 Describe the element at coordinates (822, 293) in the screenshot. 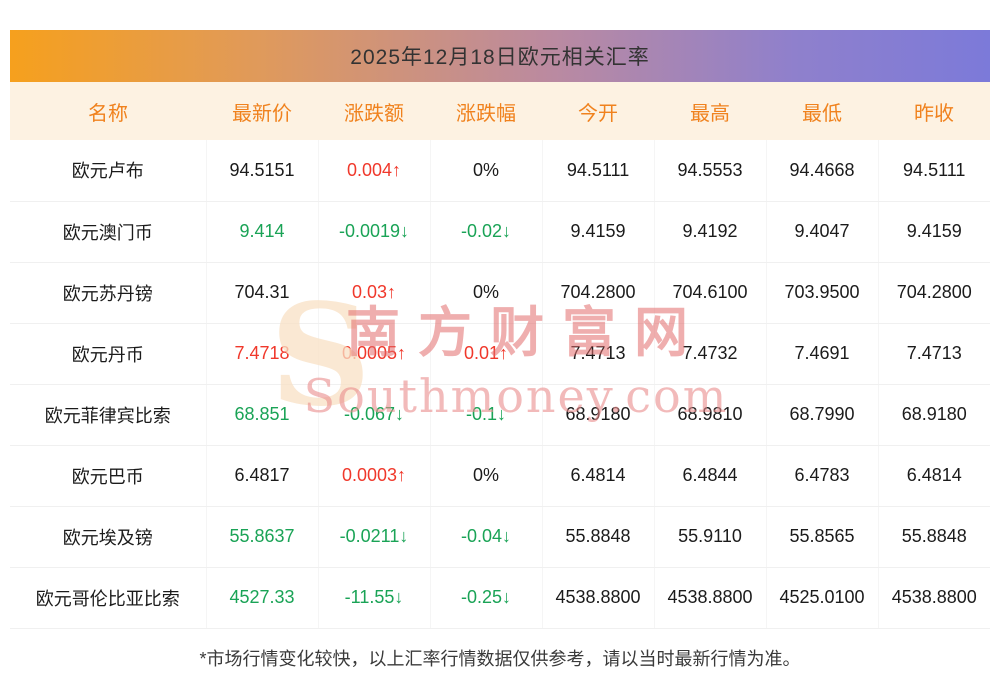

I see `low-price: 703.9500` at that location.